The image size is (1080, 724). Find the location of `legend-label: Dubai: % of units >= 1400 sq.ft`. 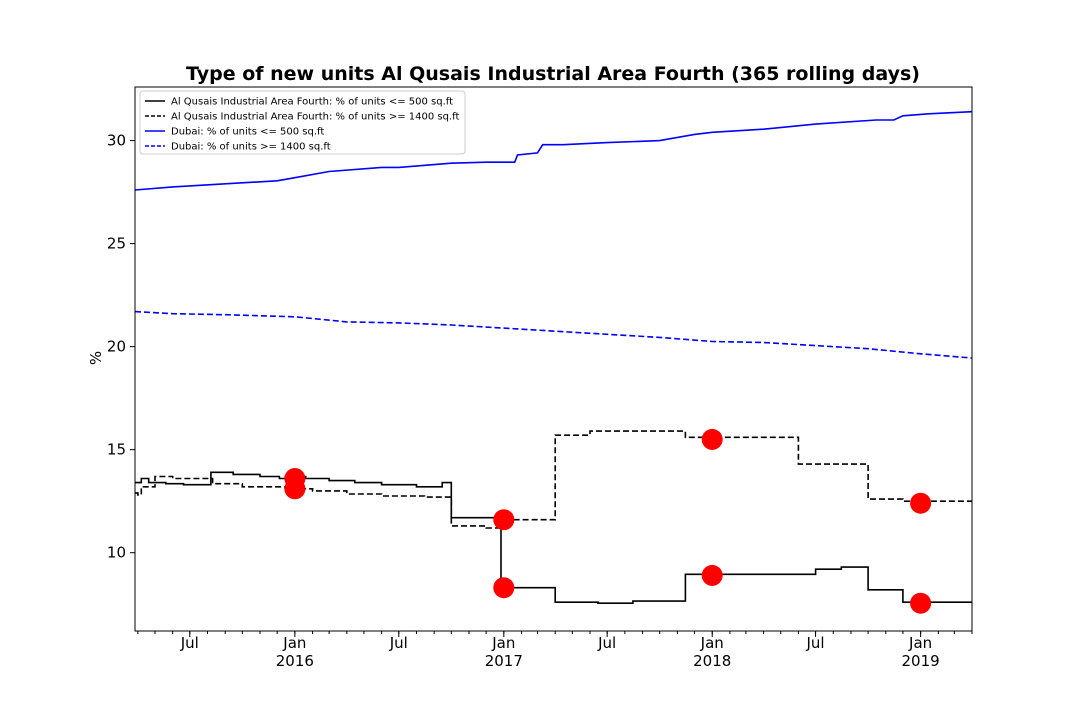

legend-label: Dubai: % of units >= 1400 sq.ft is located at coordinates (251, 147).